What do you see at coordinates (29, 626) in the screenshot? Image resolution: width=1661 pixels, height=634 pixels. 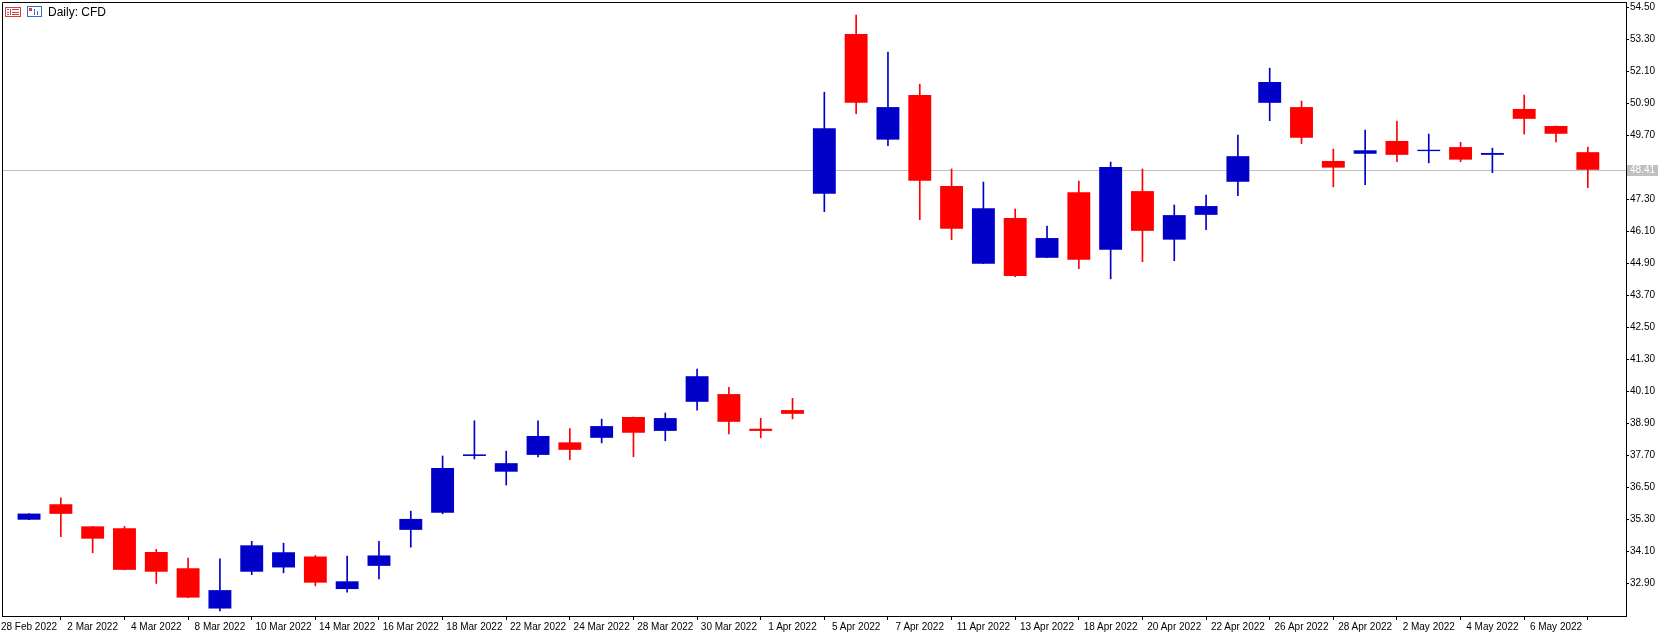 I see `x-tick-label: 28 Feb 2022` at bounding box center [29, 626].